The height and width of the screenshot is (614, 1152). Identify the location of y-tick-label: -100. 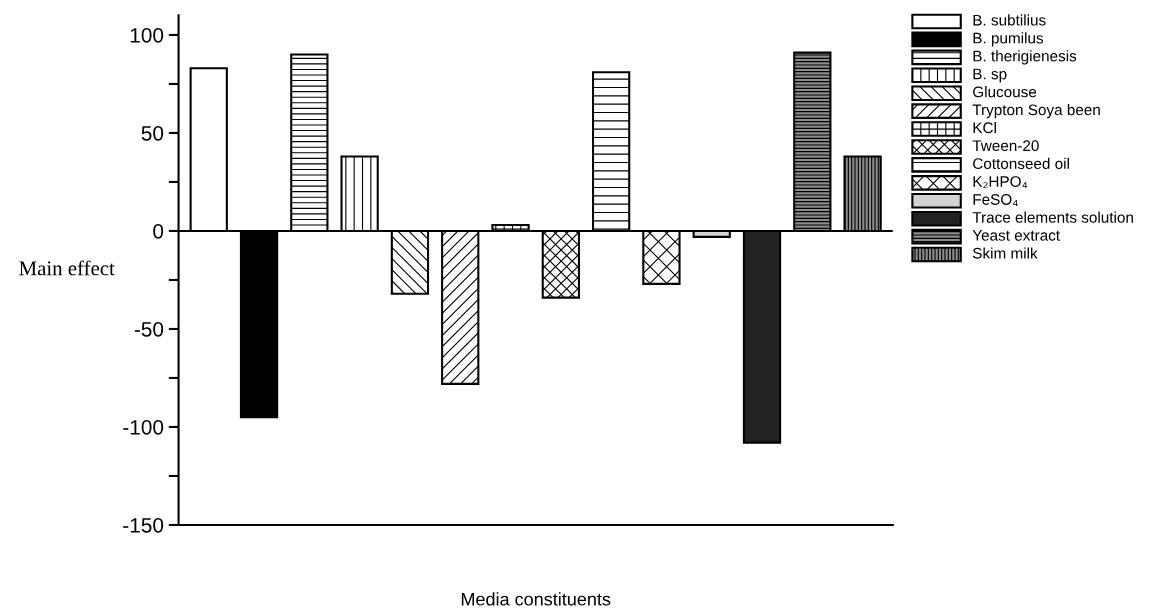
(143, 427).